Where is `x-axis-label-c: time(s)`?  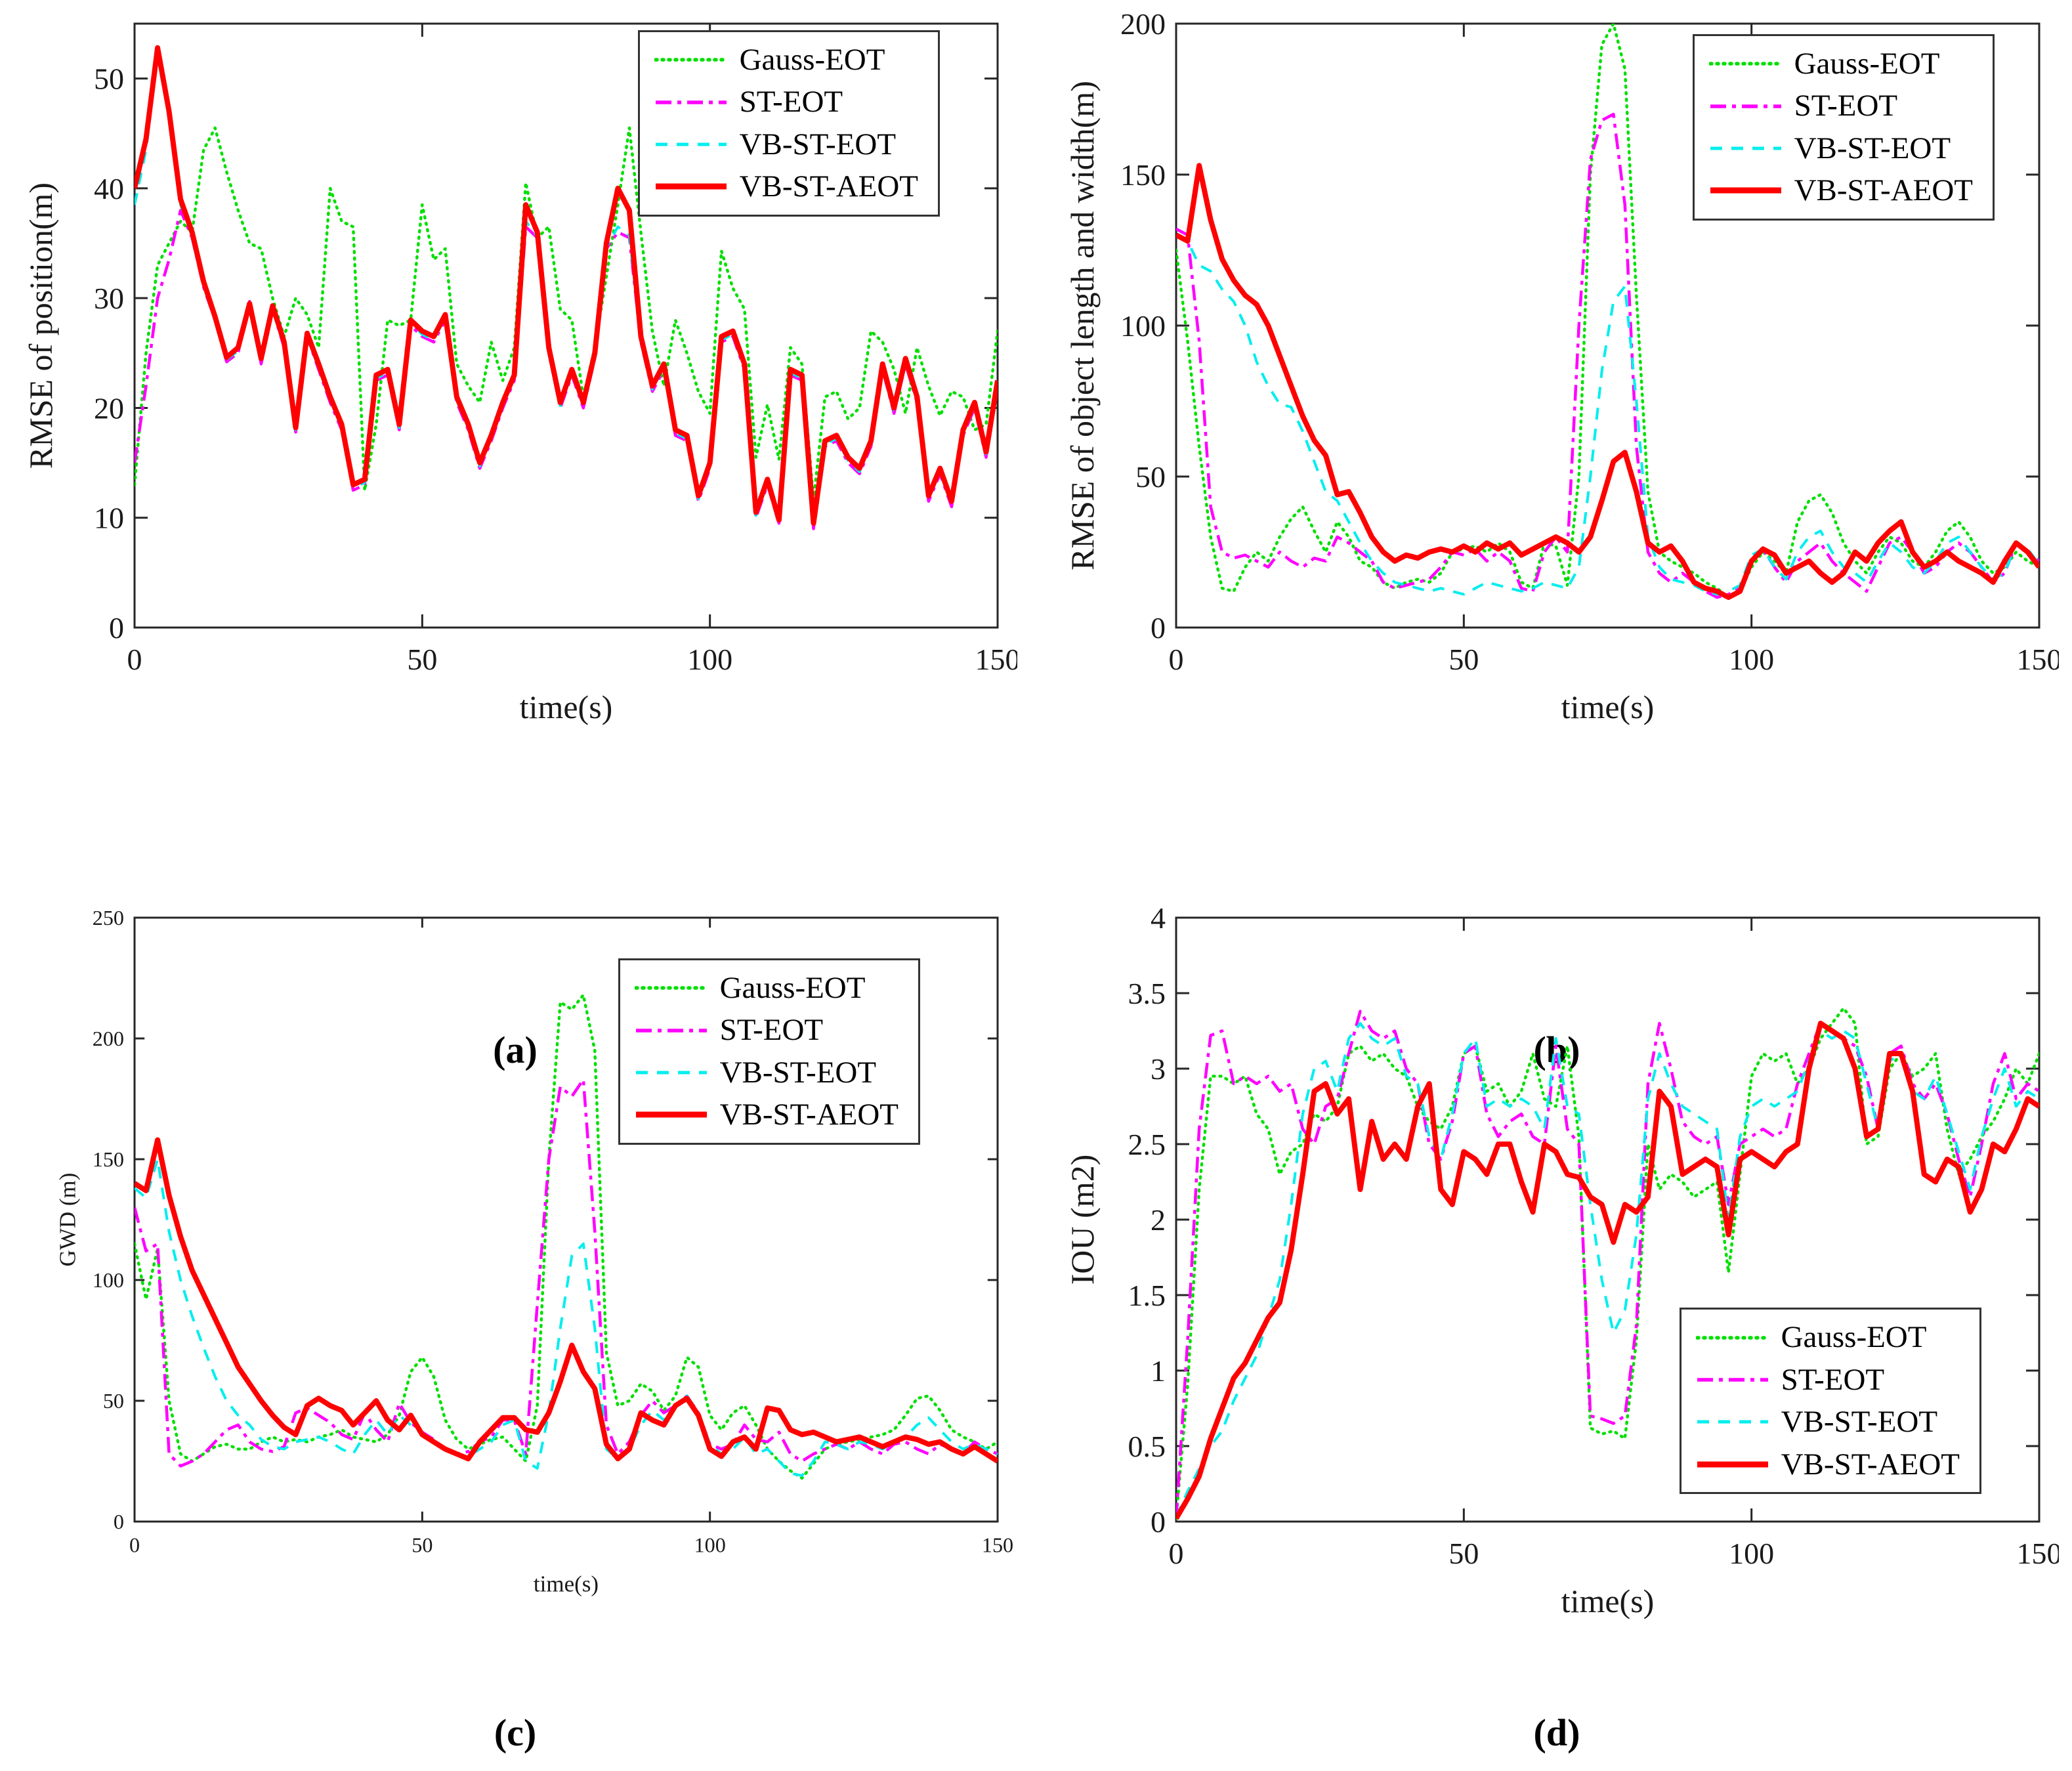 x-axis-label-c: time(s) is located at coordinates (566, 1584).